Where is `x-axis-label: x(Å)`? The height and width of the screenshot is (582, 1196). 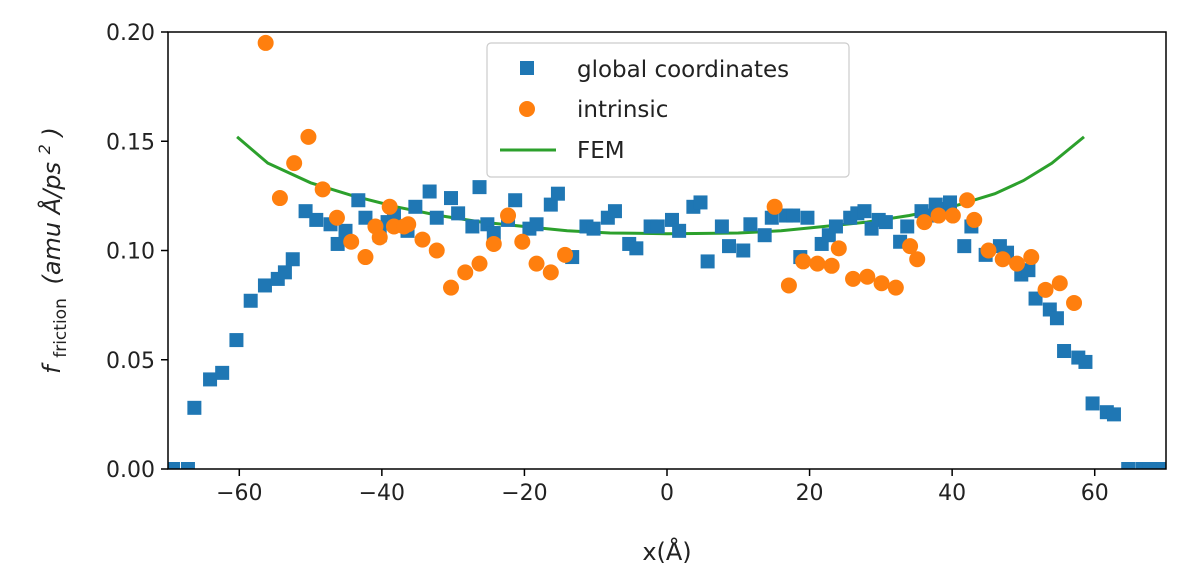 x-axis-label: x(Å) is located at coordinates (666, 551).